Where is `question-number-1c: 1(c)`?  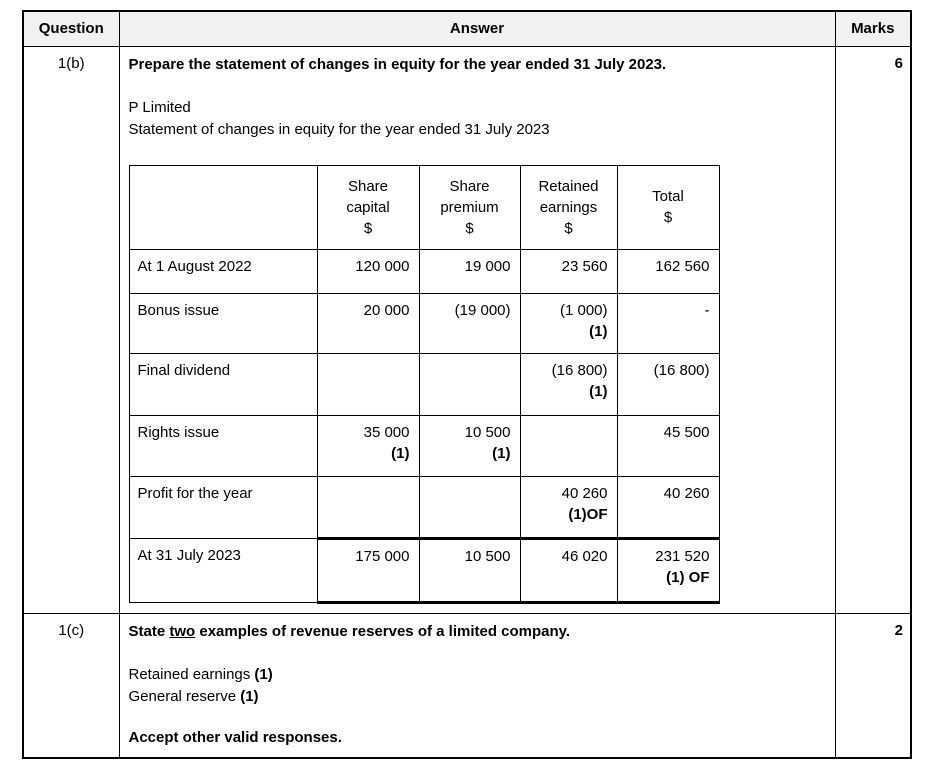 question-number-1c: 1(c) is located at coordinates (71, 685).